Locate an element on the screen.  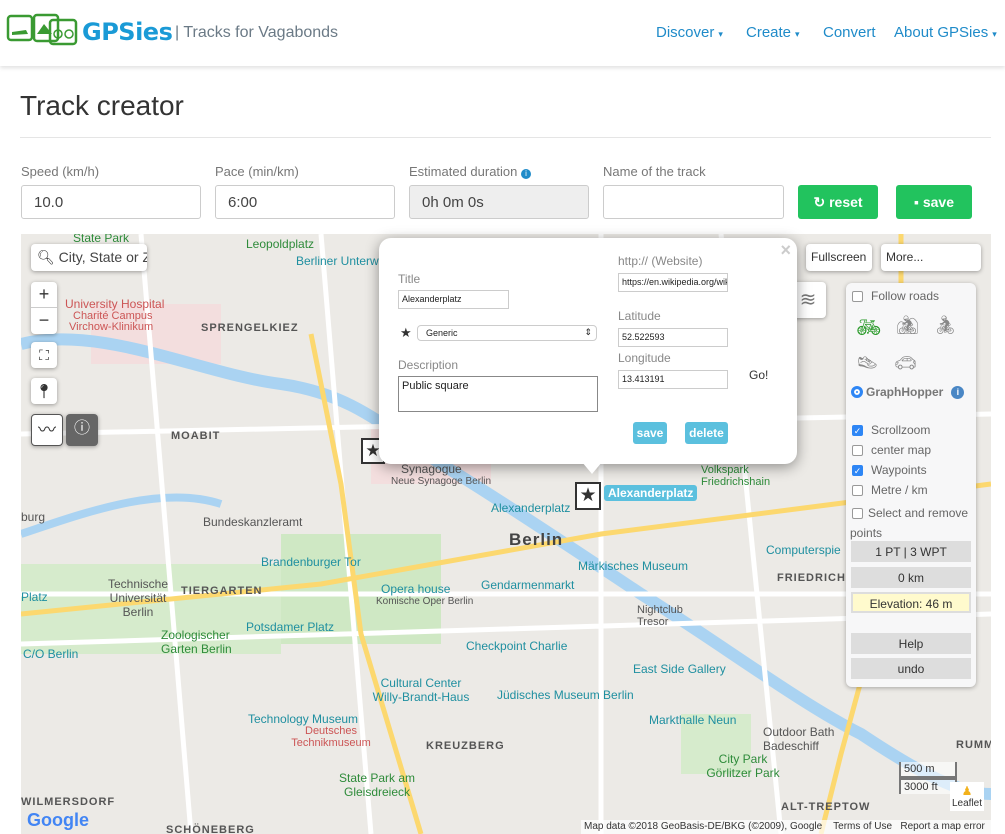
pace-input: 6:00 is located at coordinates (305, 202).